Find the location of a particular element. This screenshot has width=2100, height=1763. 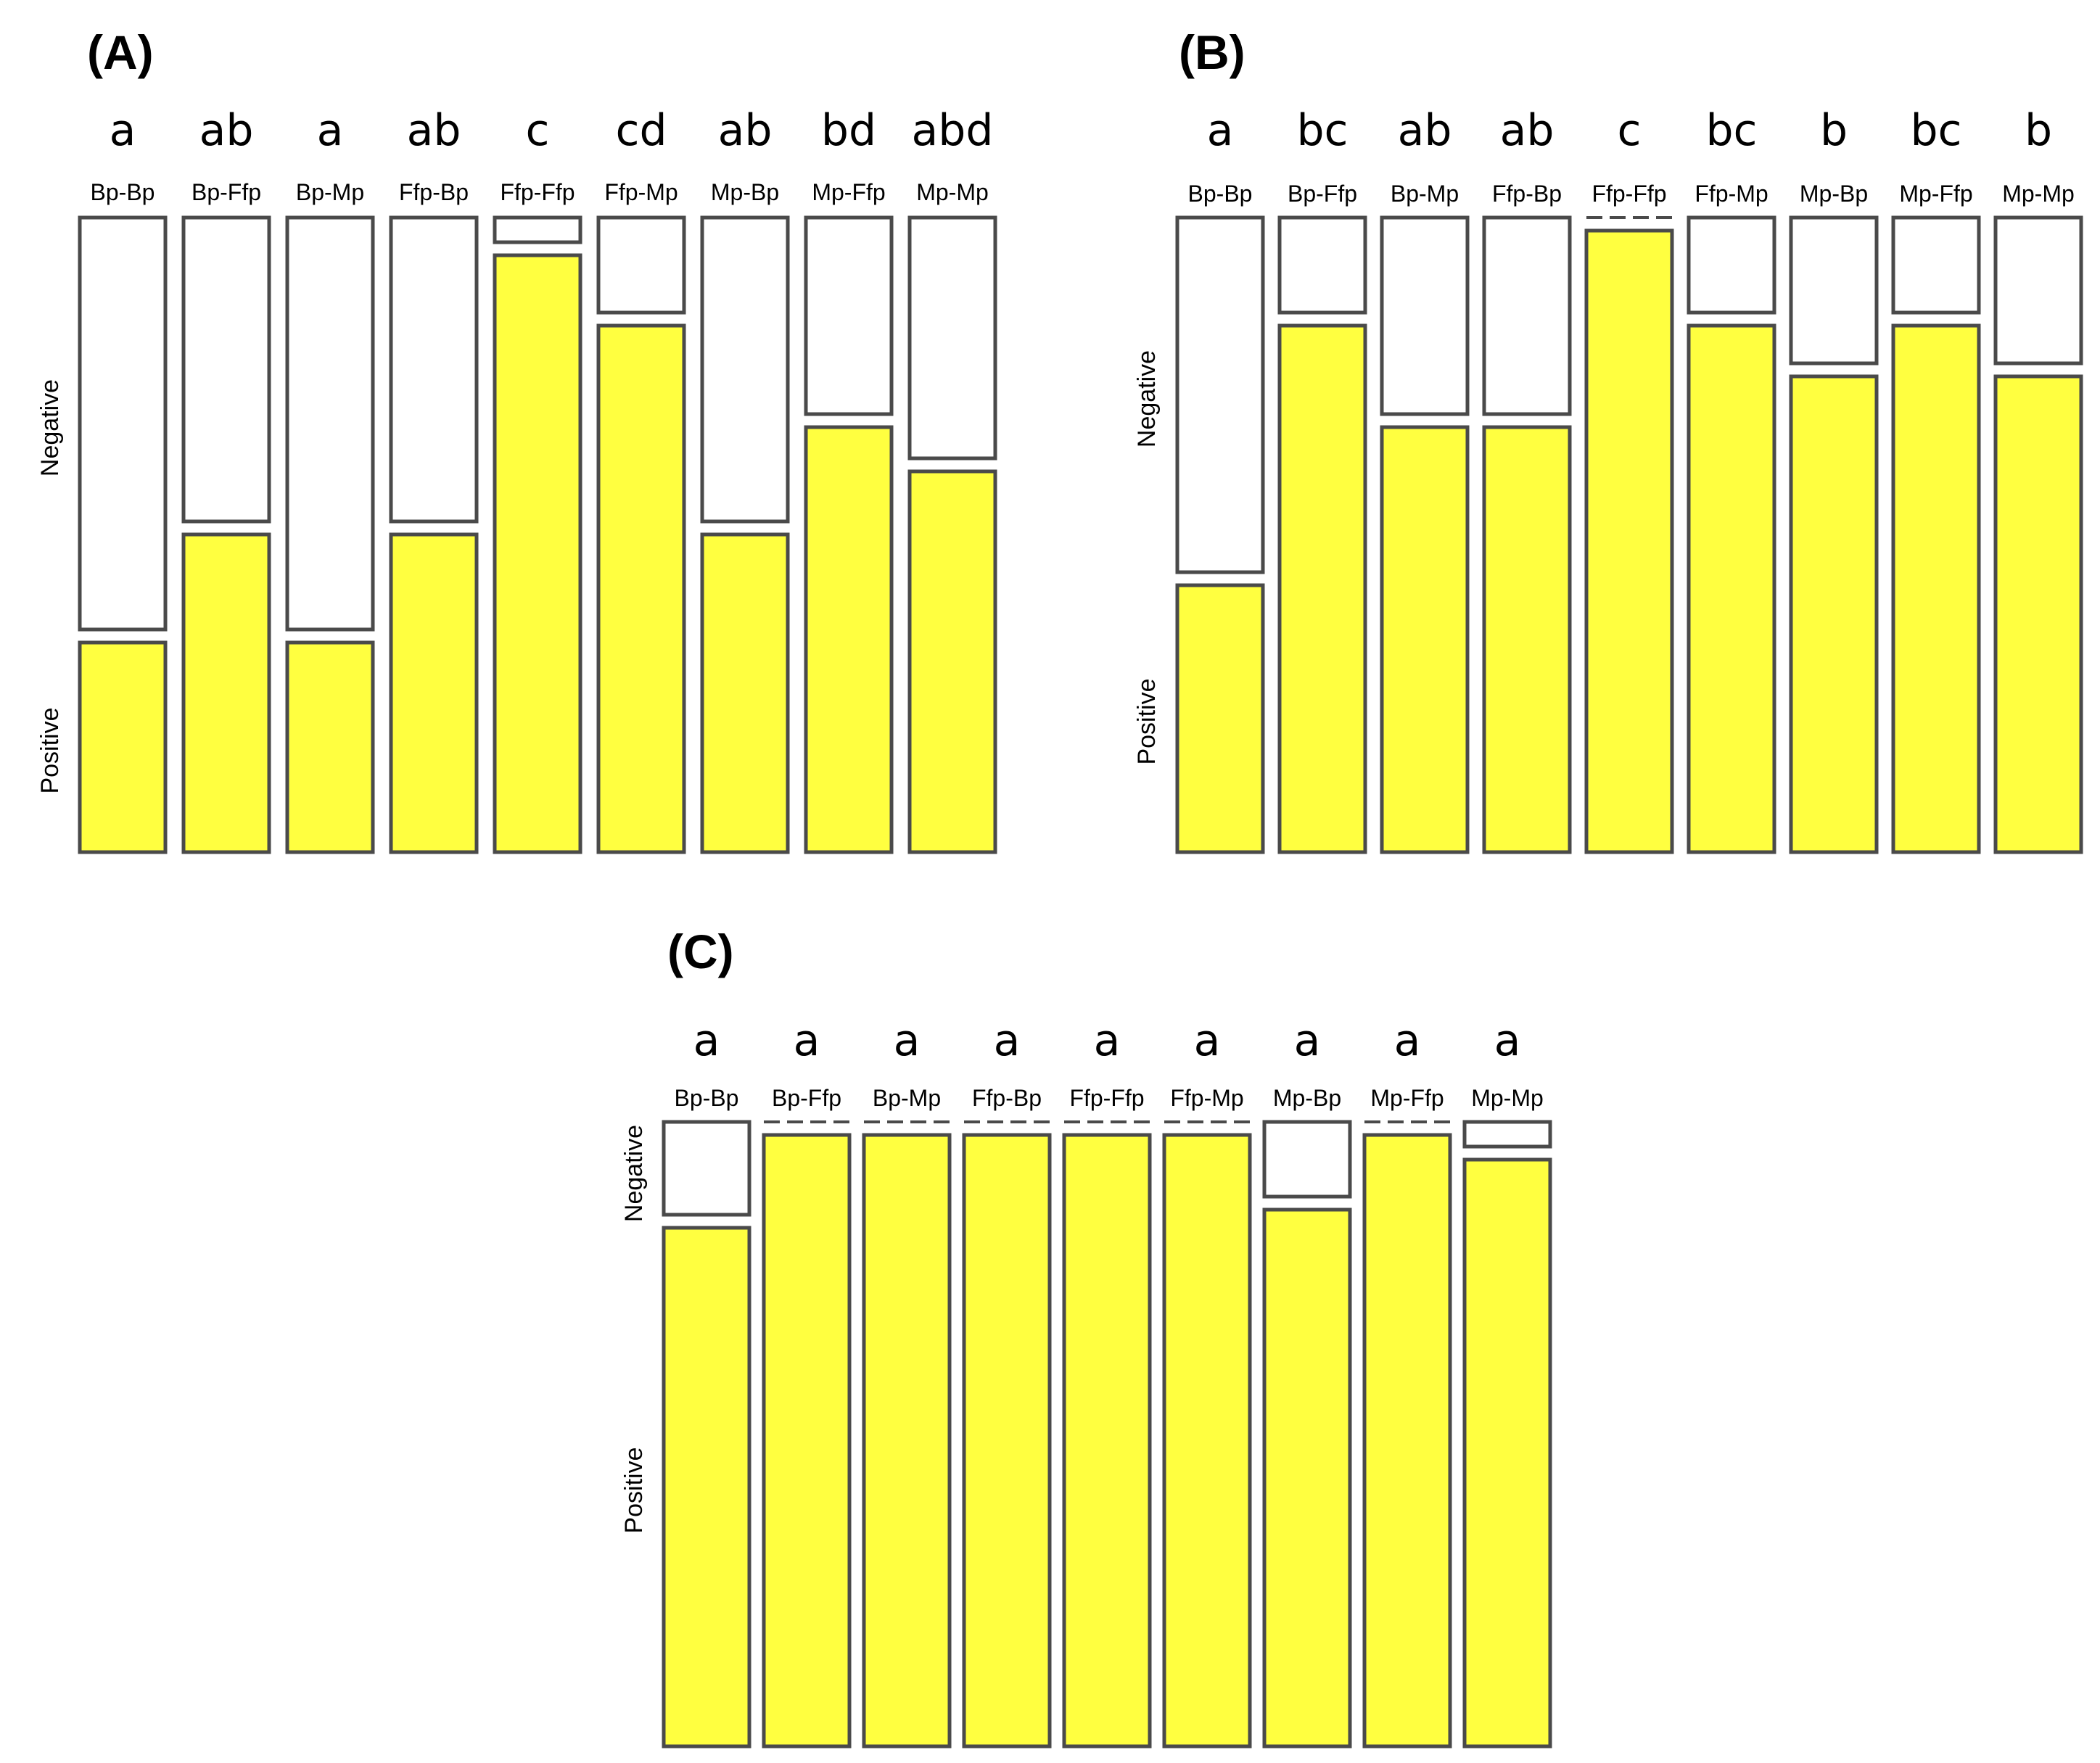

significance-letter-ffp-mp: bc is located at coordinates (1731, 130).